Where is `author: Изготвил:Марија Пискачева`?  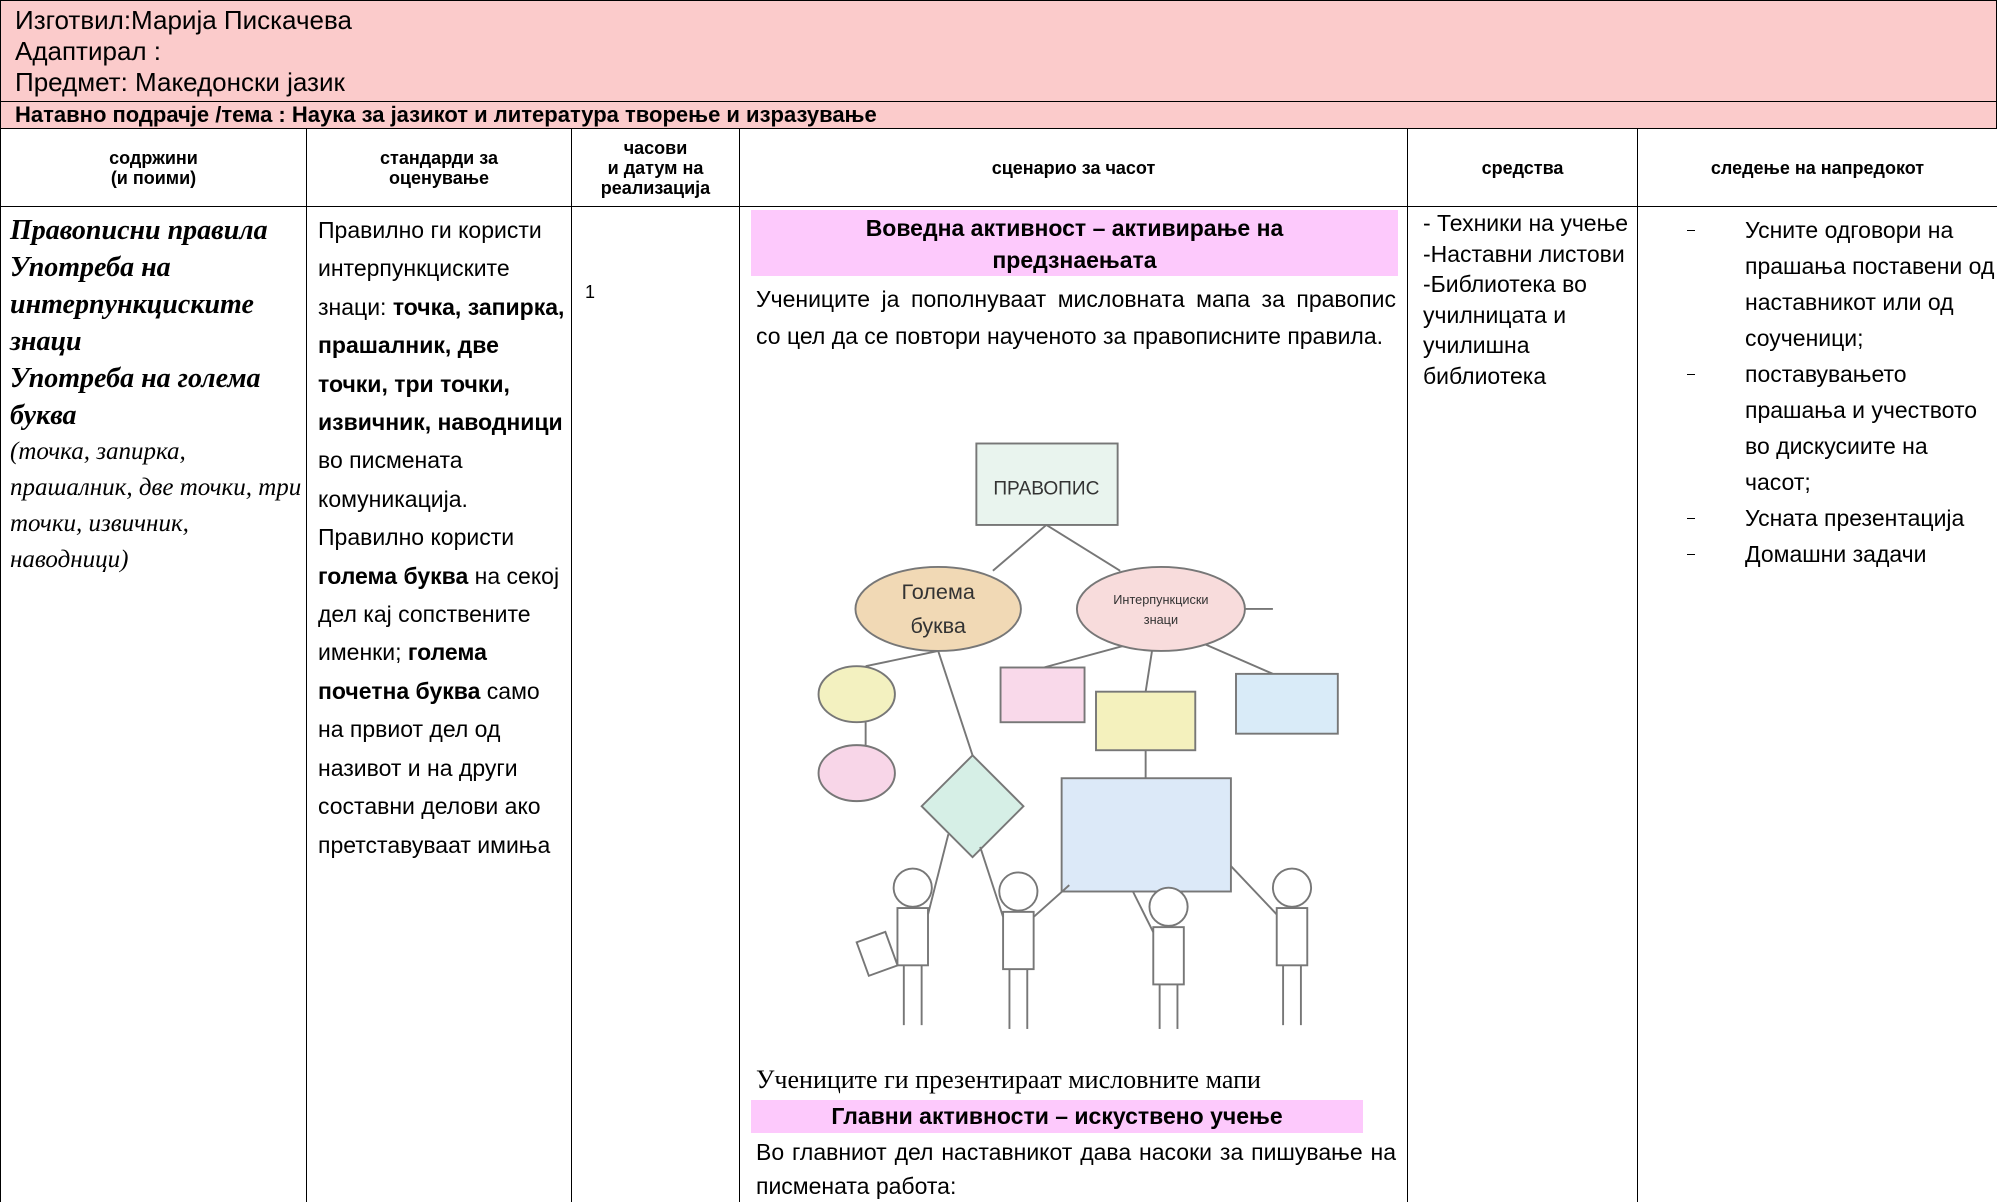
author: Изготвил:Марија Пискачева is located at coordinates (183, 20).